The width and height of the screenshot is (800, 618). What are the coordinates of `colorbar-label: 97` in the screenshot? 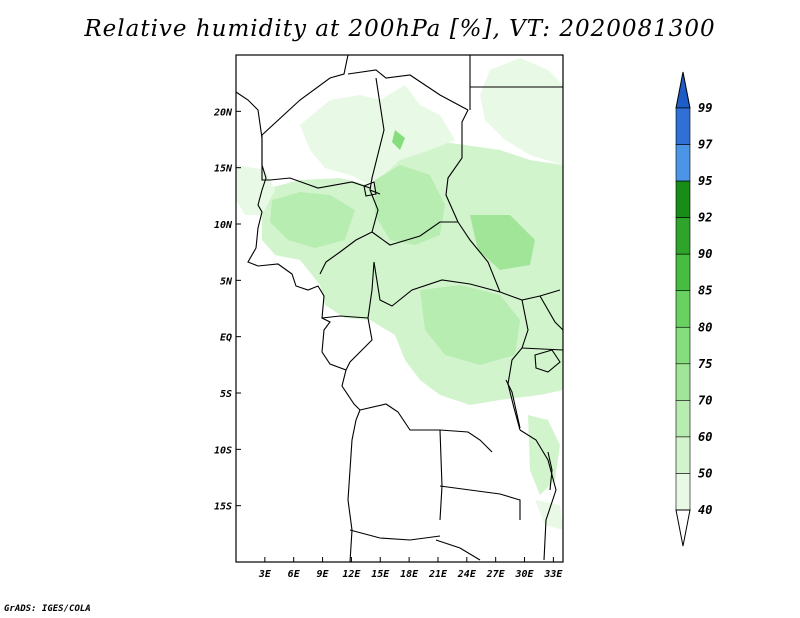 It's located at (705, 145).